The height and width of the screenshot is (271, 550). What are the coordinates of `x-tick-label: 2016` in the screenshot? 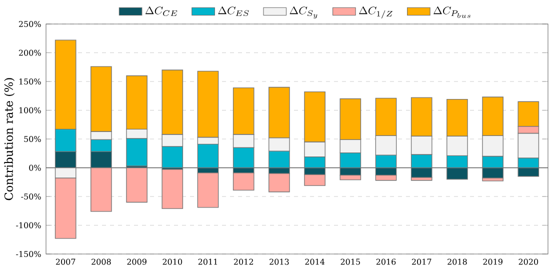 It's located at (386, 261).